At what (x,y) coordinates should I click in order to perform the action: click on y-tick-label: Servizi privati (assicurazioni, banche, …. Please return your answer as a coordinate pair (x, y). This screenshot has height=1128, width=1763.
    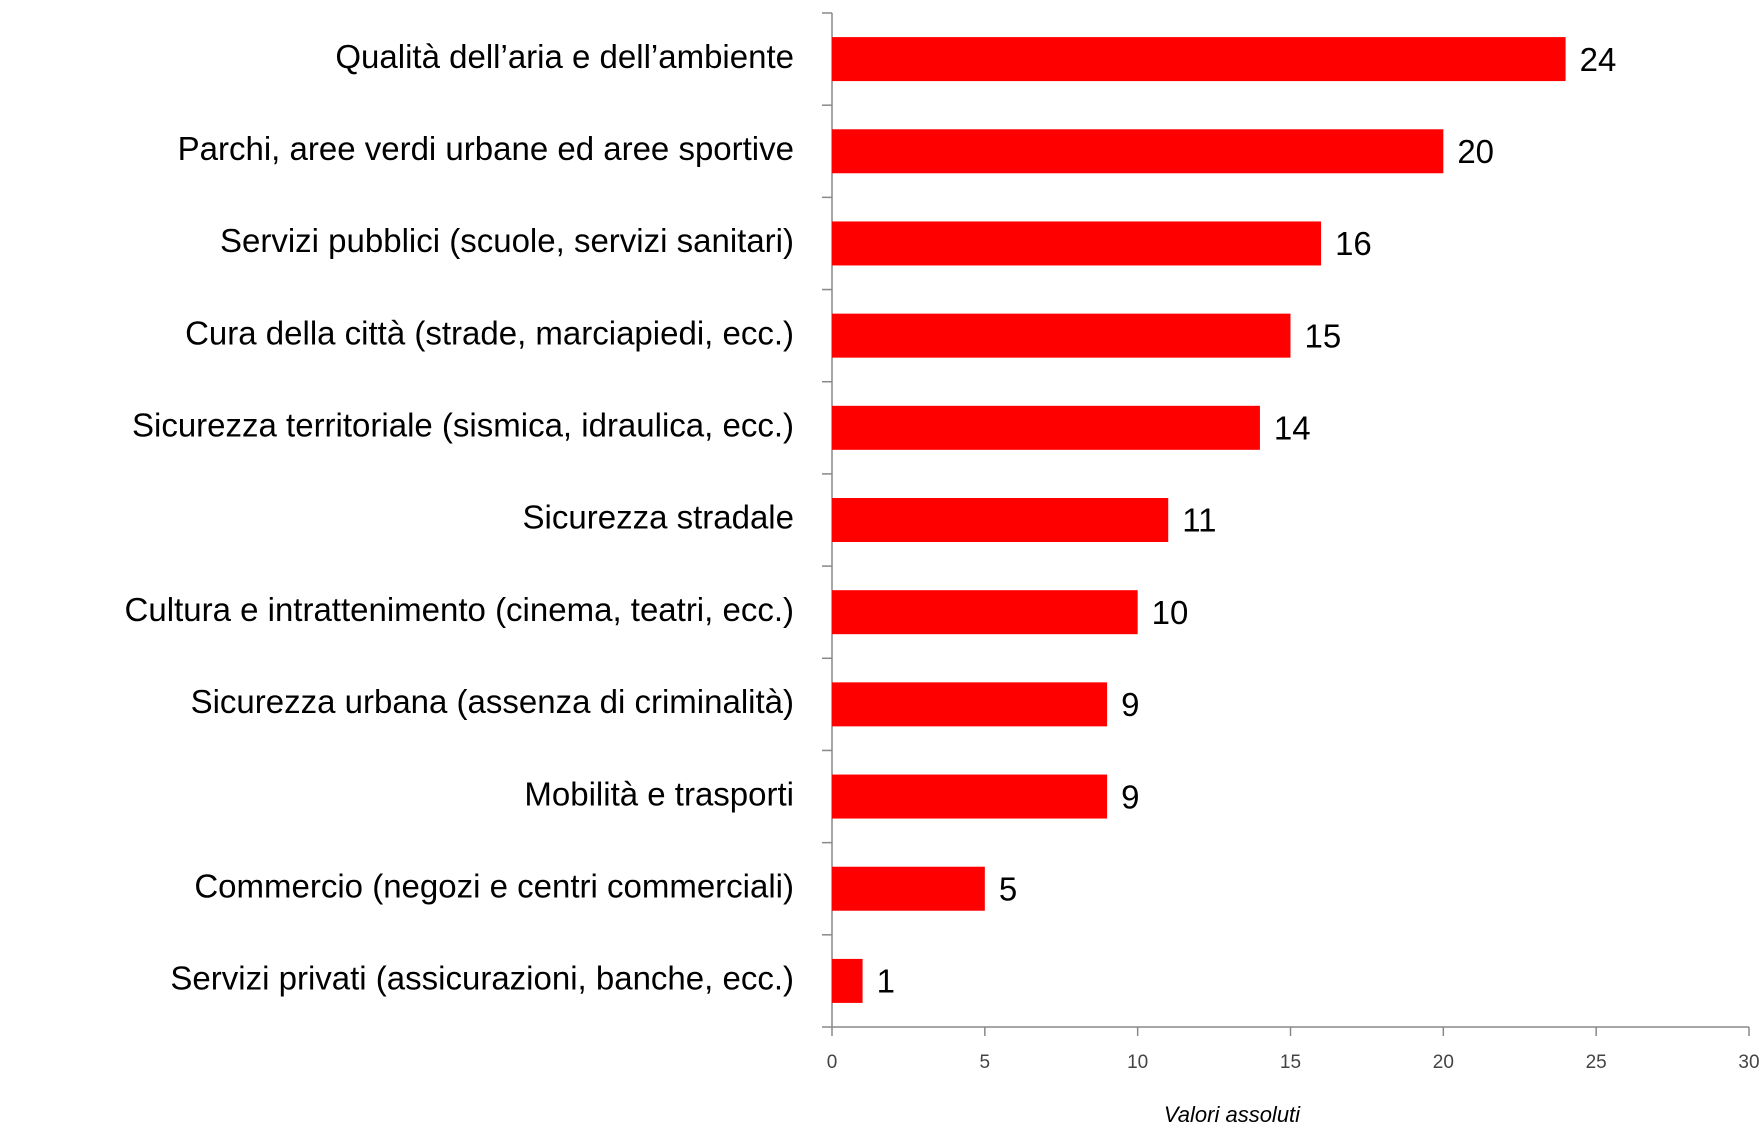
    Looking at the image, I should click on (482, 978).